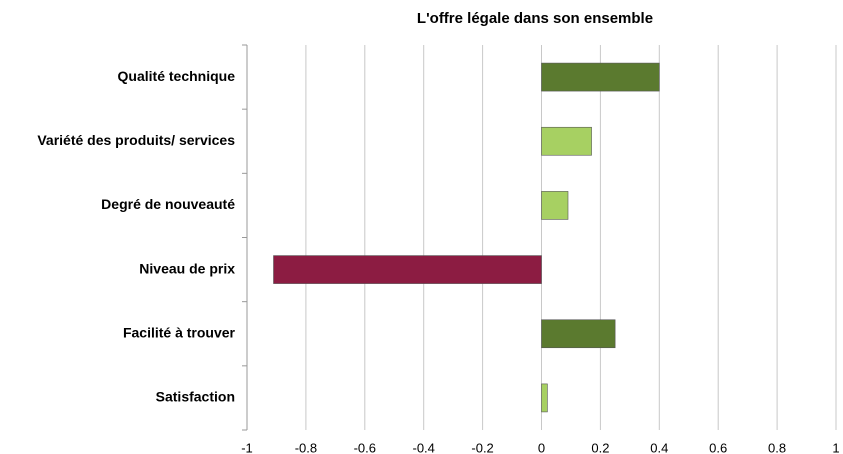 This screenshot has height=454, width=843. Describe the element at coordinates (168, 204) in the screenshot. I see `y-tick-label: Degré de nouveauté` at that location.